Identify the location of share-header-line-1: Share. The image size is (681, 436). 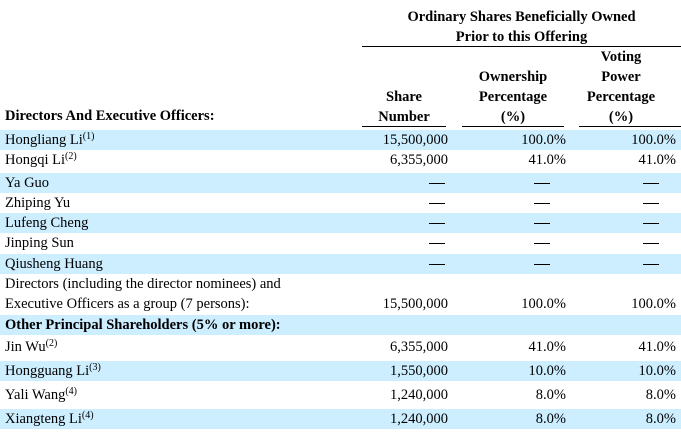
(404, 97).